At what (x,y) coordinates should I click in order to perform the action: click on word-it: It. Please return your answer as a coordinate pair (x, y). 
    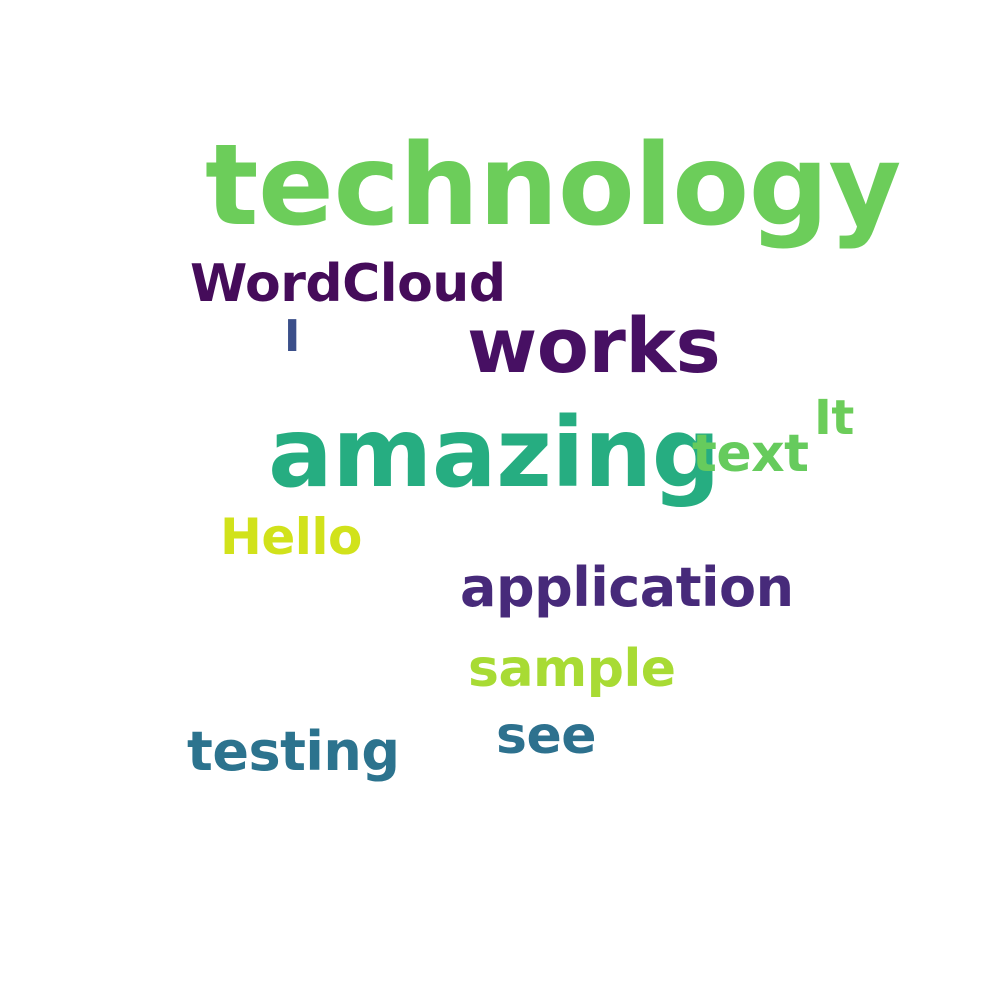
    Looking at the image, I should click on (834, 418).